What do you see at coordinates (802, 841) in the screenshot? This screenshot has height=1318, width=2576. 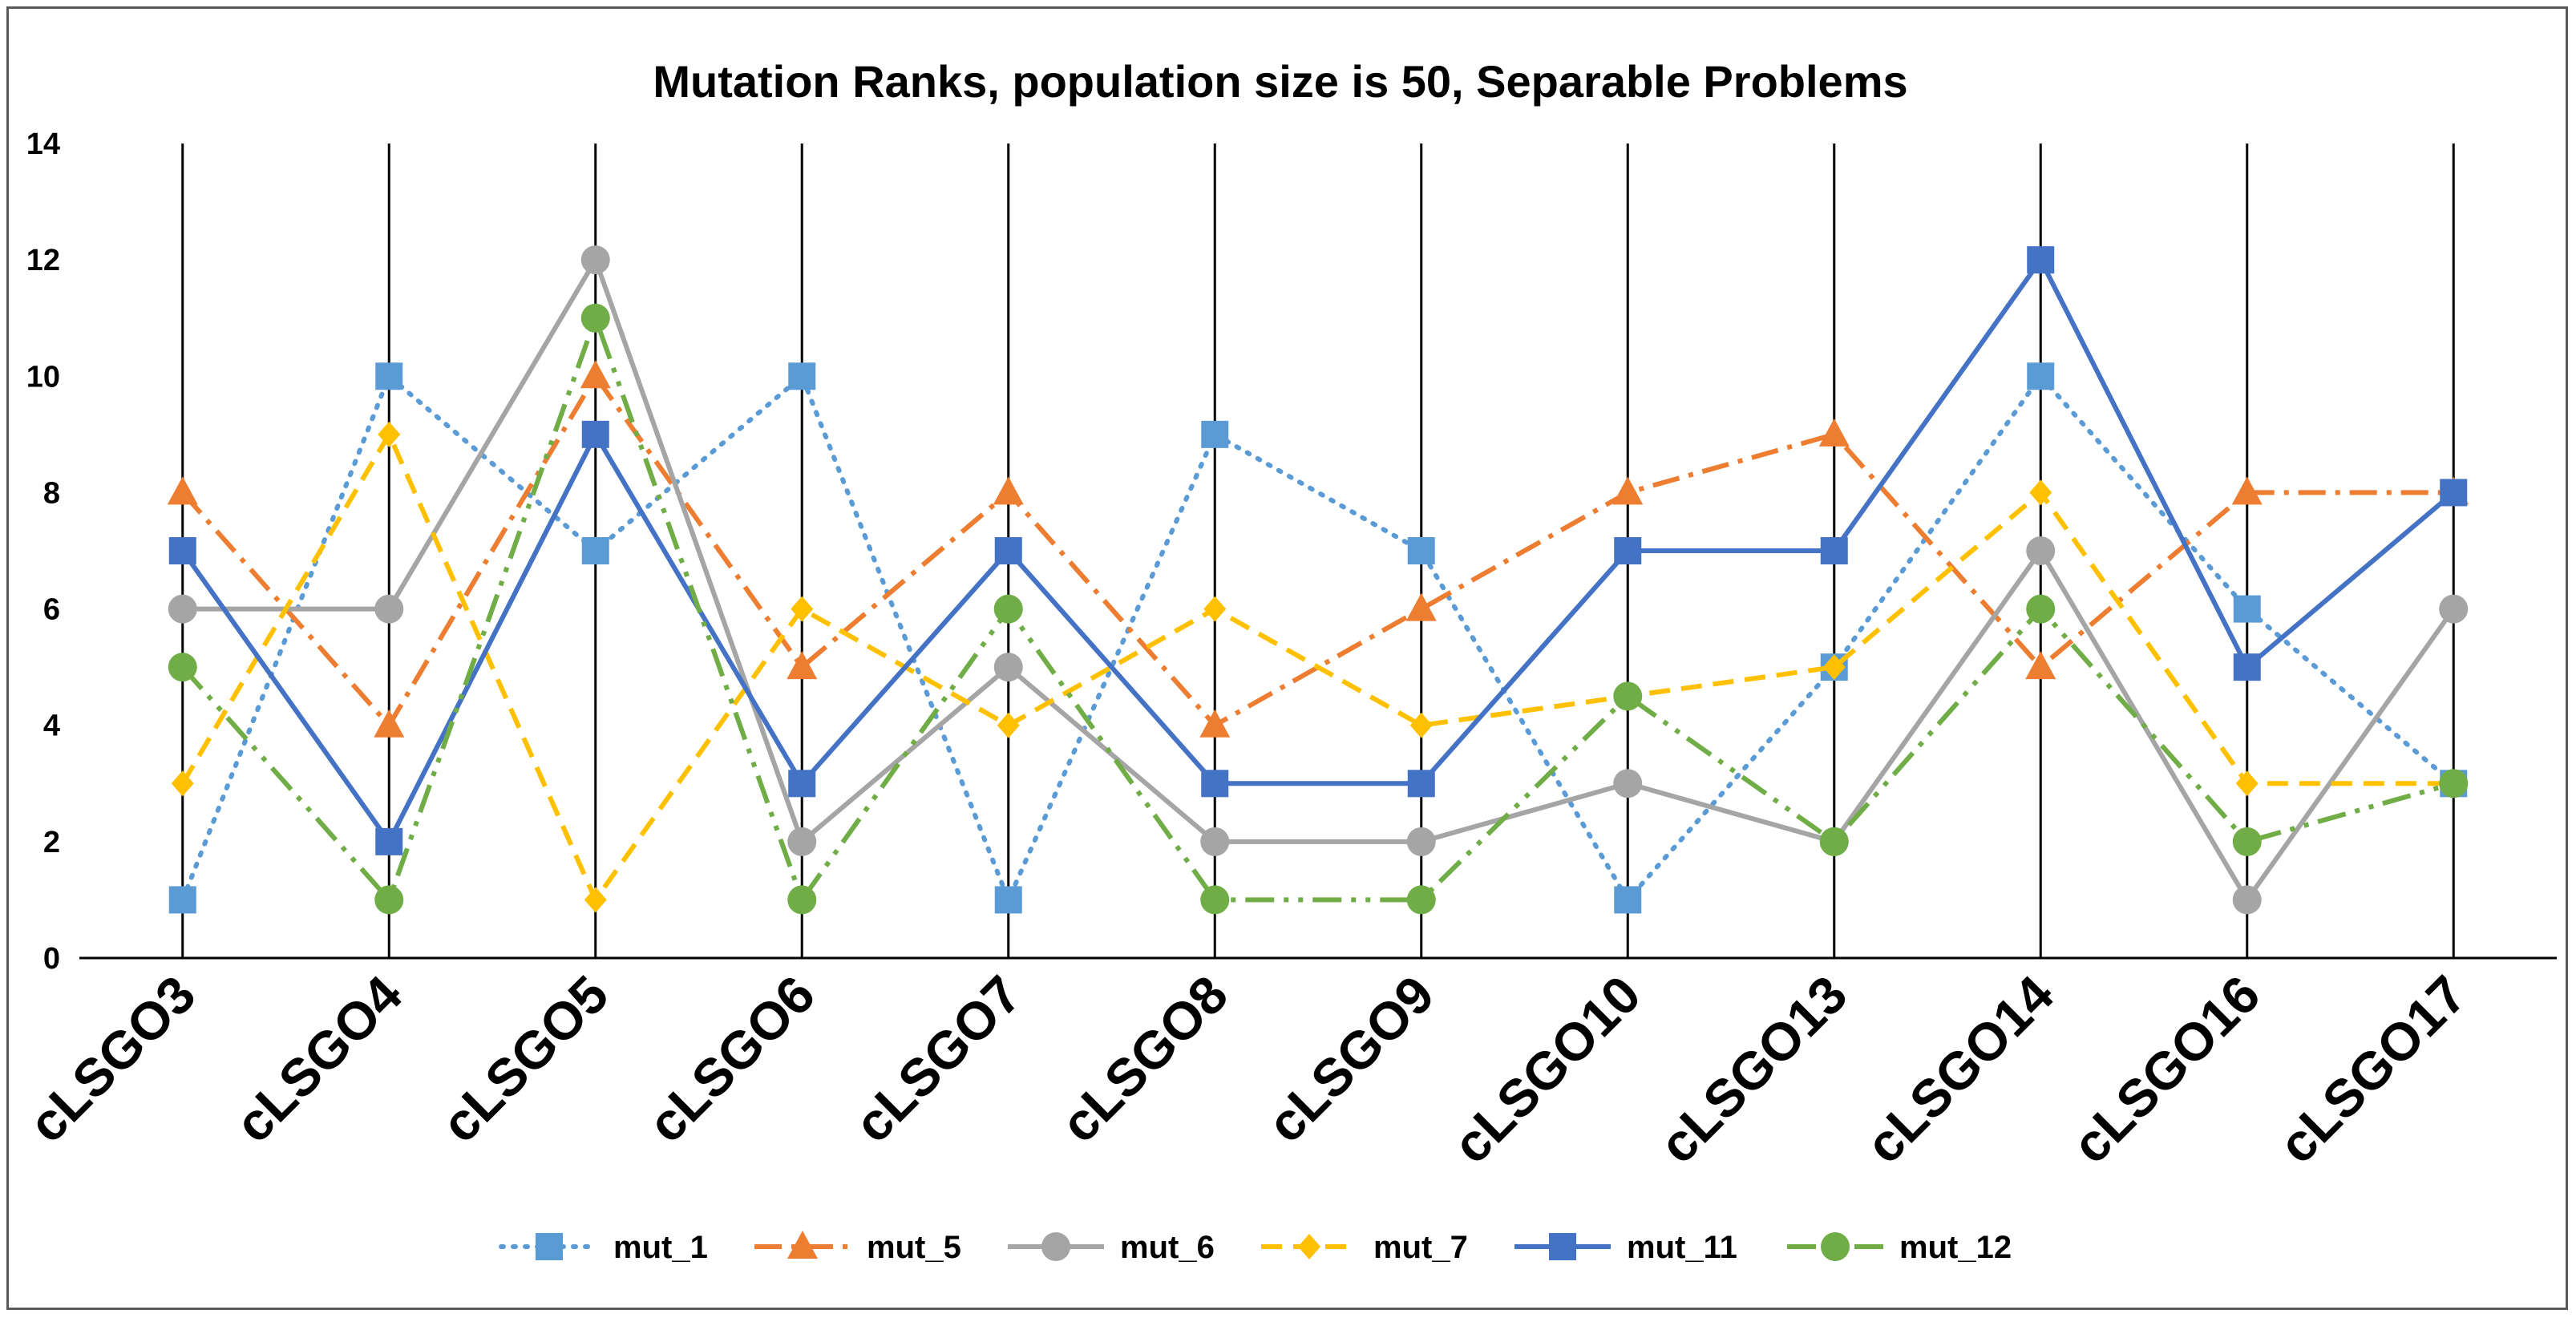 I see `point-mut_6-cLSGO6` at bounding box center [802, 841].